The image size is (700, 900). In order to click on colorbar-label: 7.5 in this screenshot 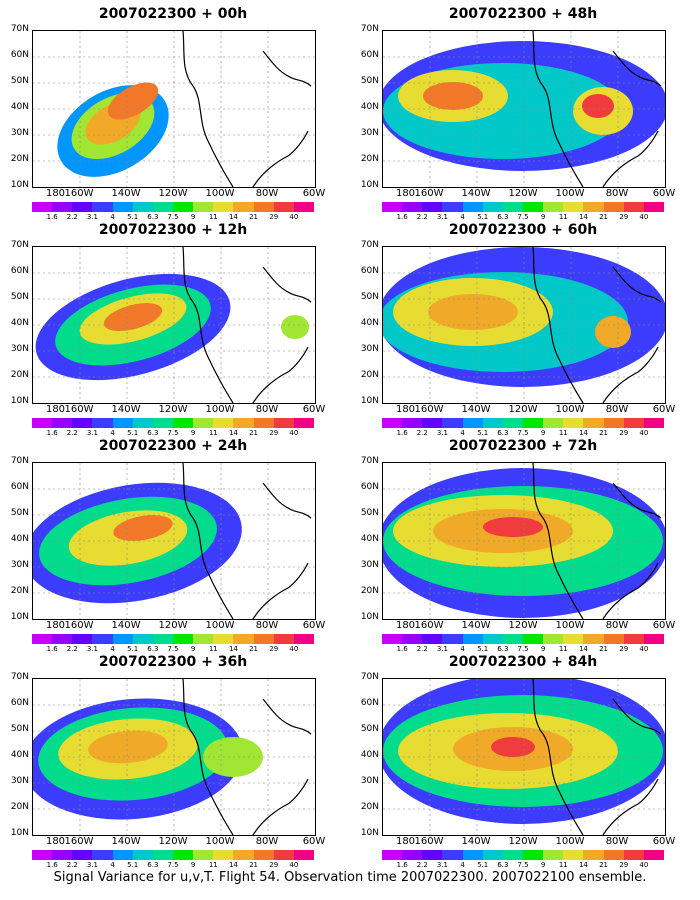, I will do `click(523, 649)`.